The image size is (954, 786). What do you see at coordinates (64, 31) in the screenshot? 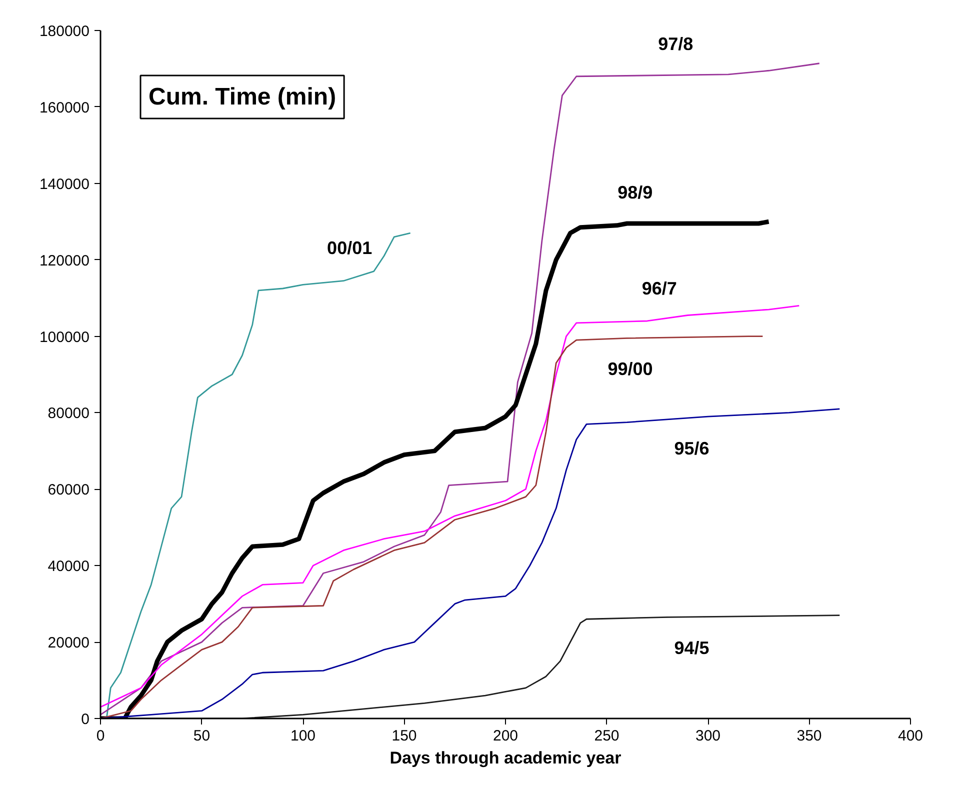
I see `y-tick-label: 180000` at bounding box center [64, 31].